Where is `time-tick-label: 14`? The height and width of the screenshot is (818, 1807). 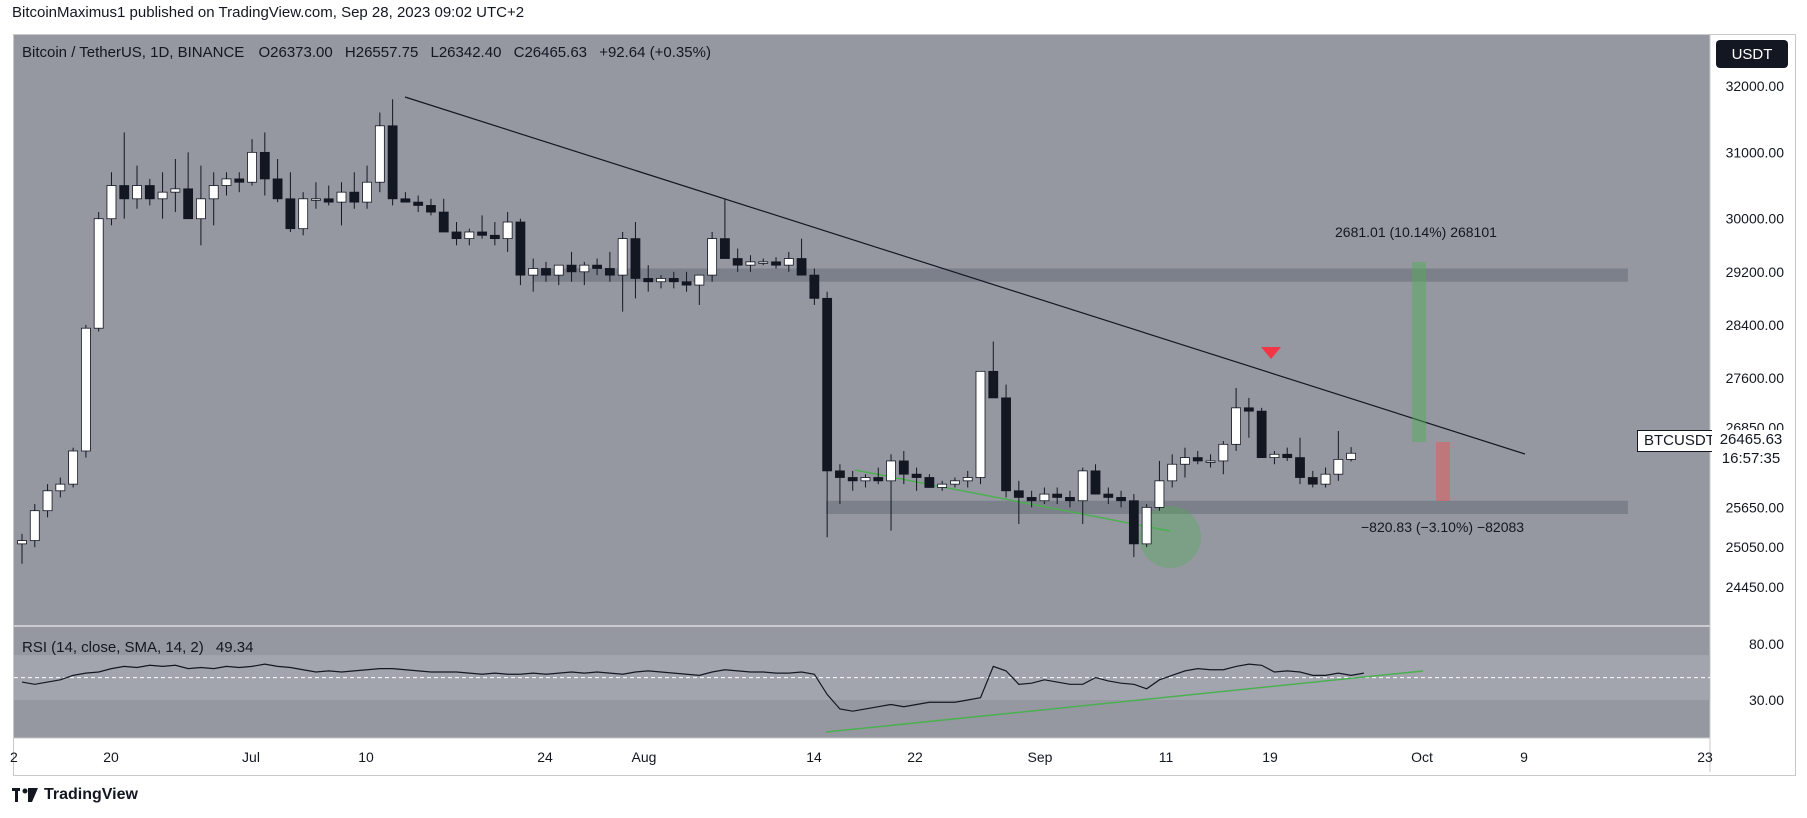
time-tick-label: 14 is located at coordinates (814, 757).